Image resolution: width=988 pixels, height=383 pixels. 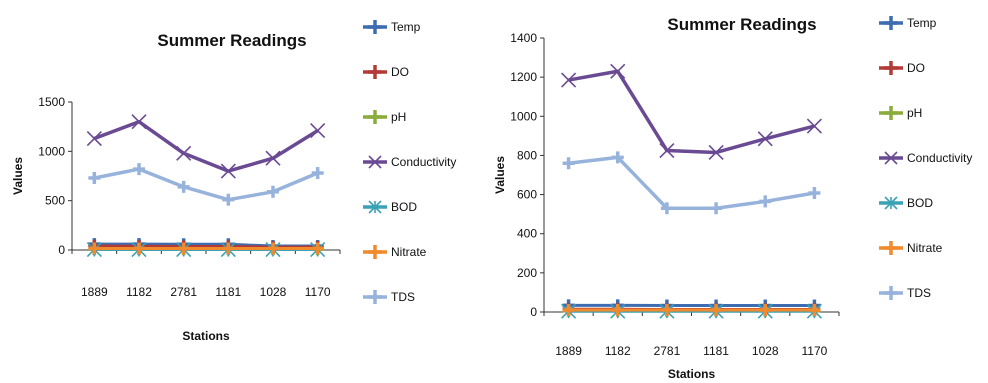 I want to click on y-tick-label: 500, so click(x=55, y=201).